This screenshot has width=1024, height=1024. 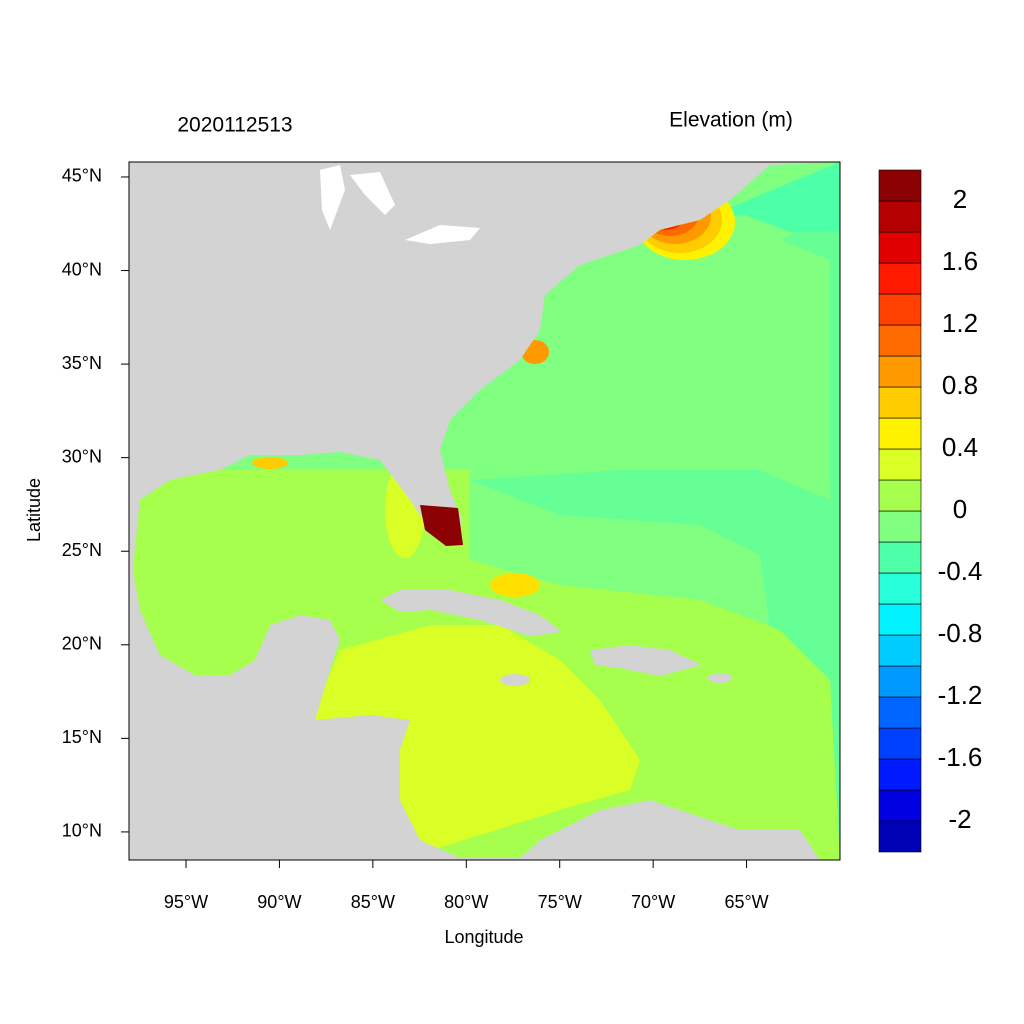 What do you see at coordinates (82, 550) in the screenshot?
I see `y-tick-label: 25°N` at bounding box center [82, 550].